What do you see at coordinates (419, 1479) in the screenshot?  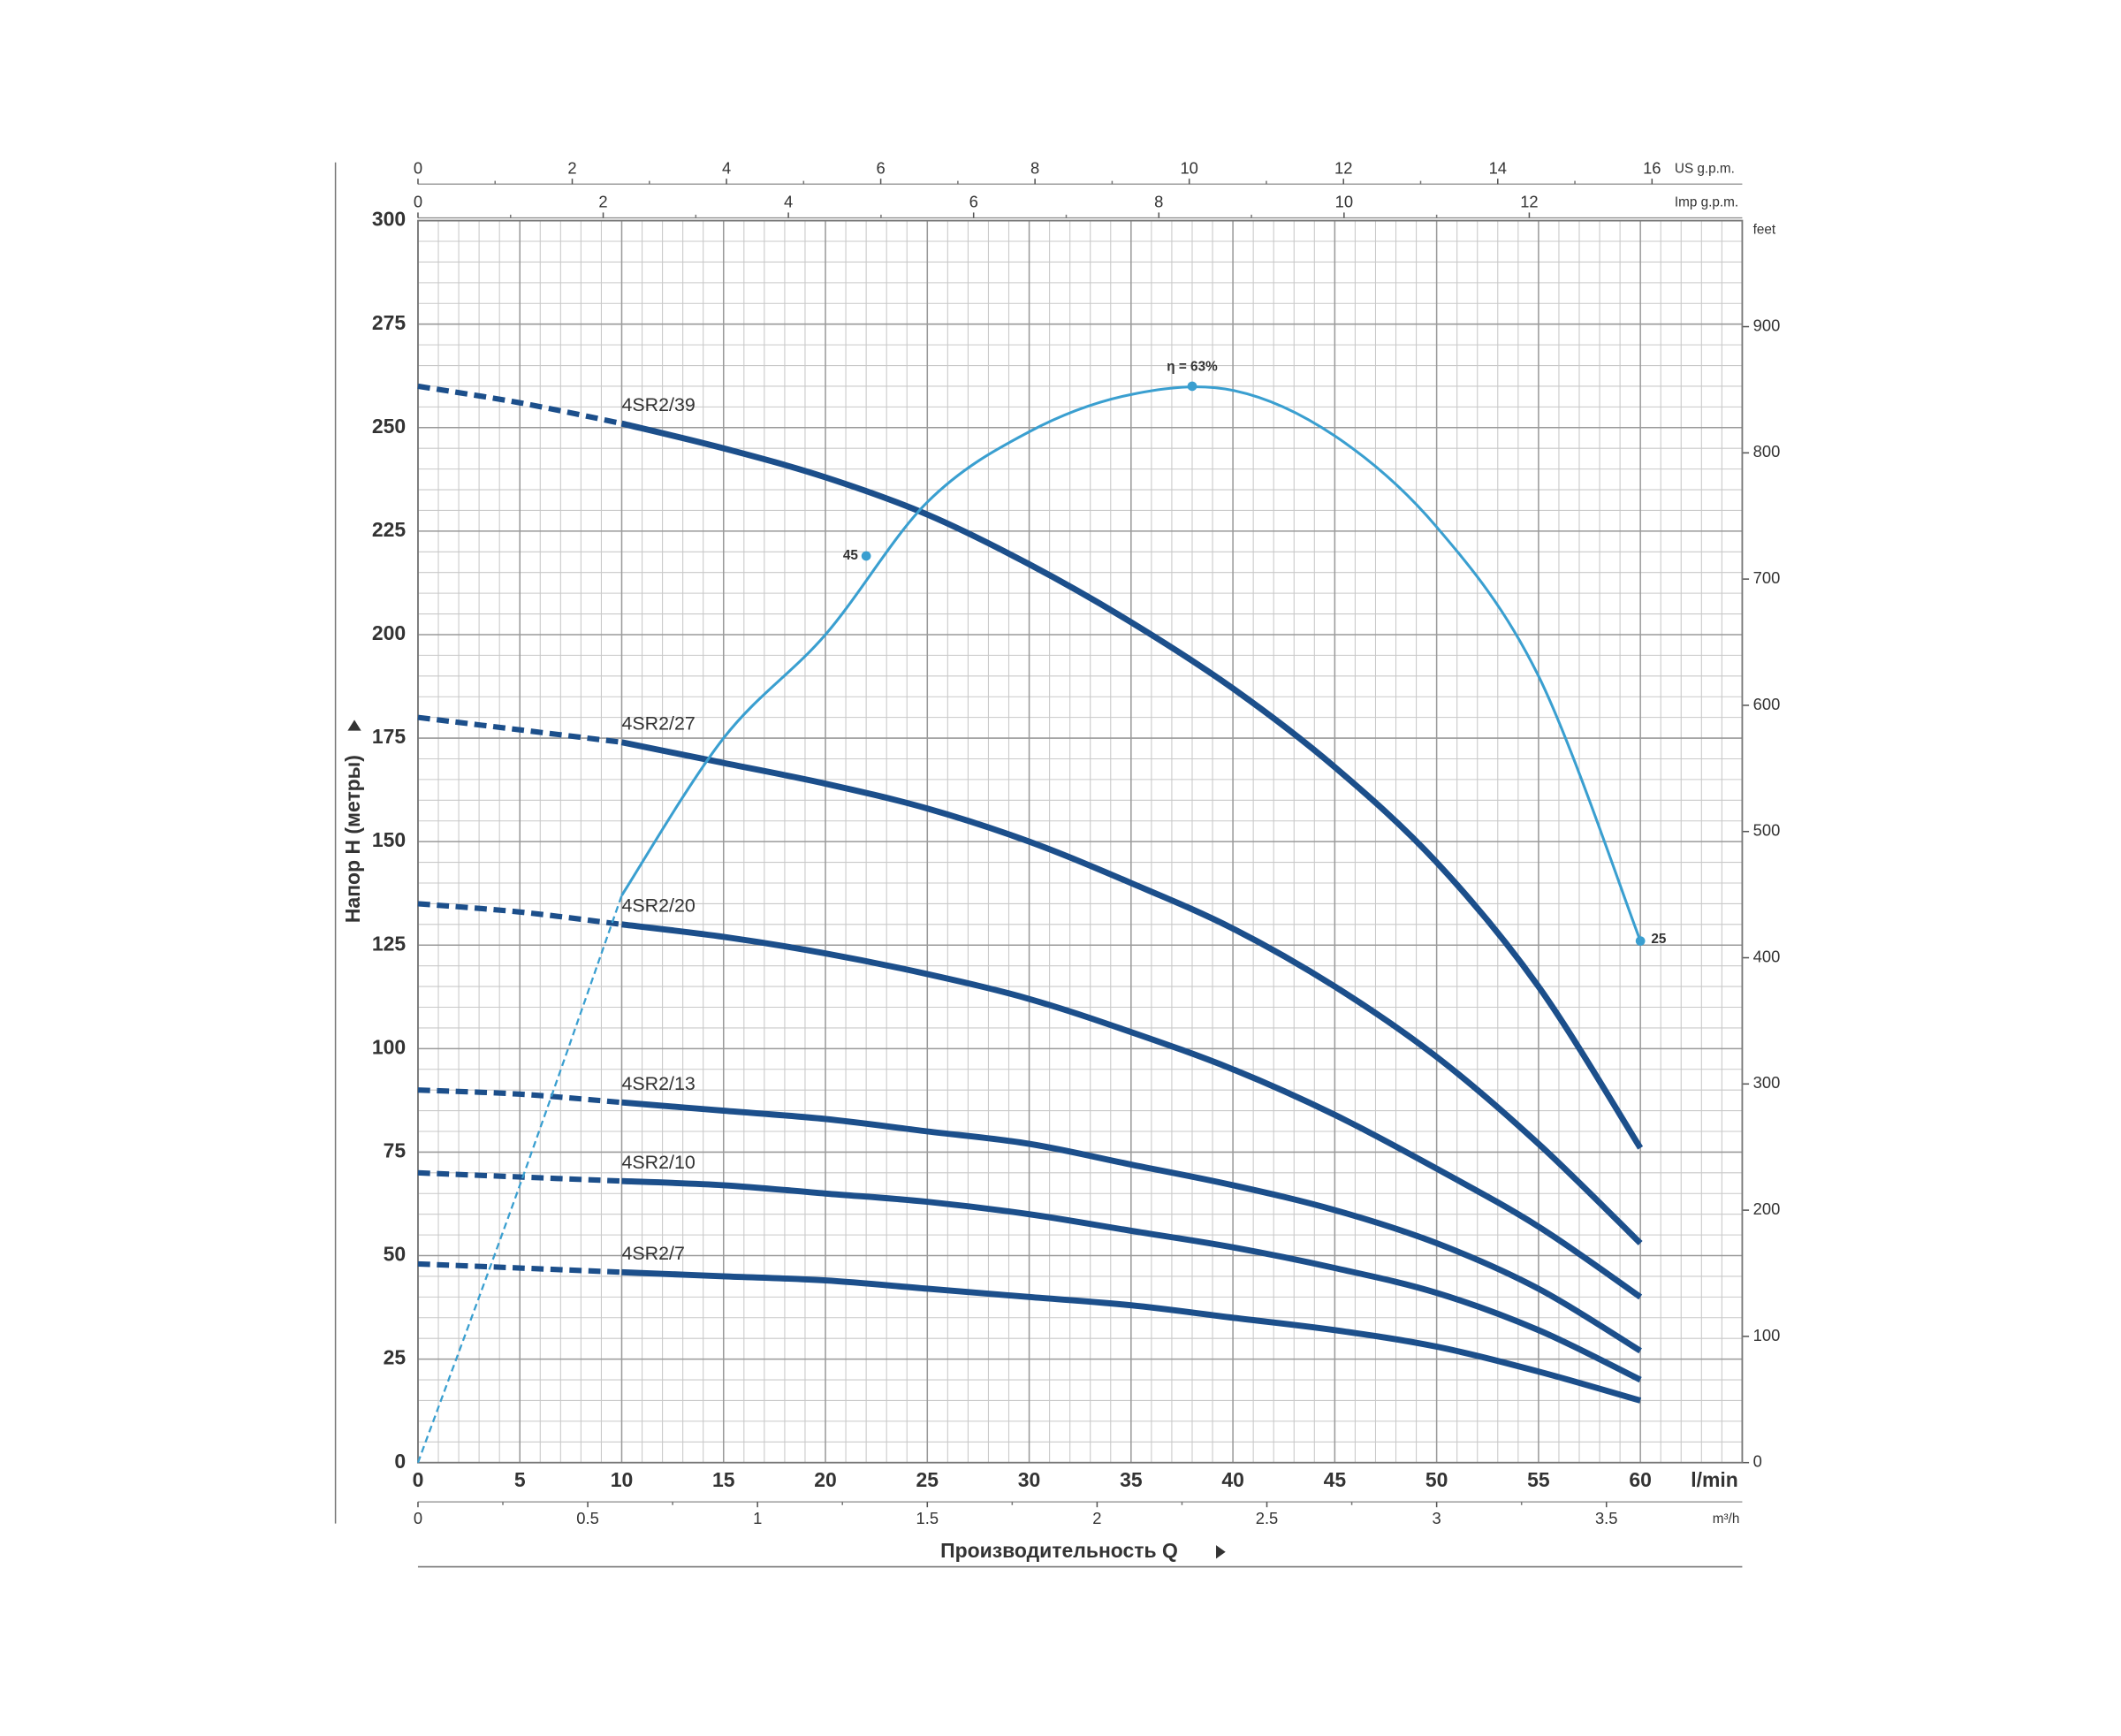 I see `x-tick-label: 0` at bounding box center [419, 1479].